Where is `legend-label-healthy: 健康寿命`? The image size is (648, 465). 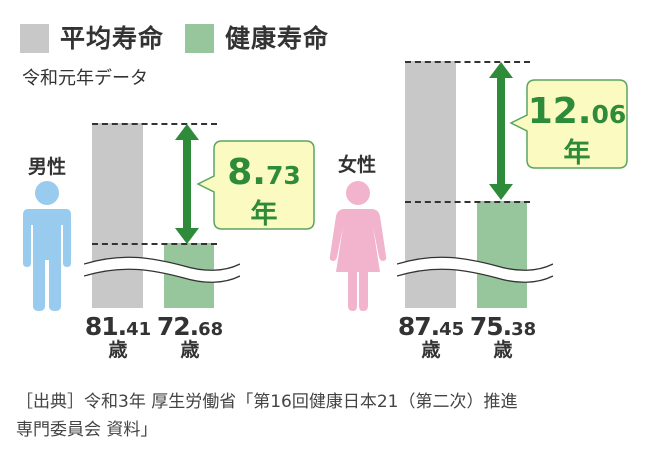
legend-label-healthy: 健康寿命 is located at coordinates (277, 38).